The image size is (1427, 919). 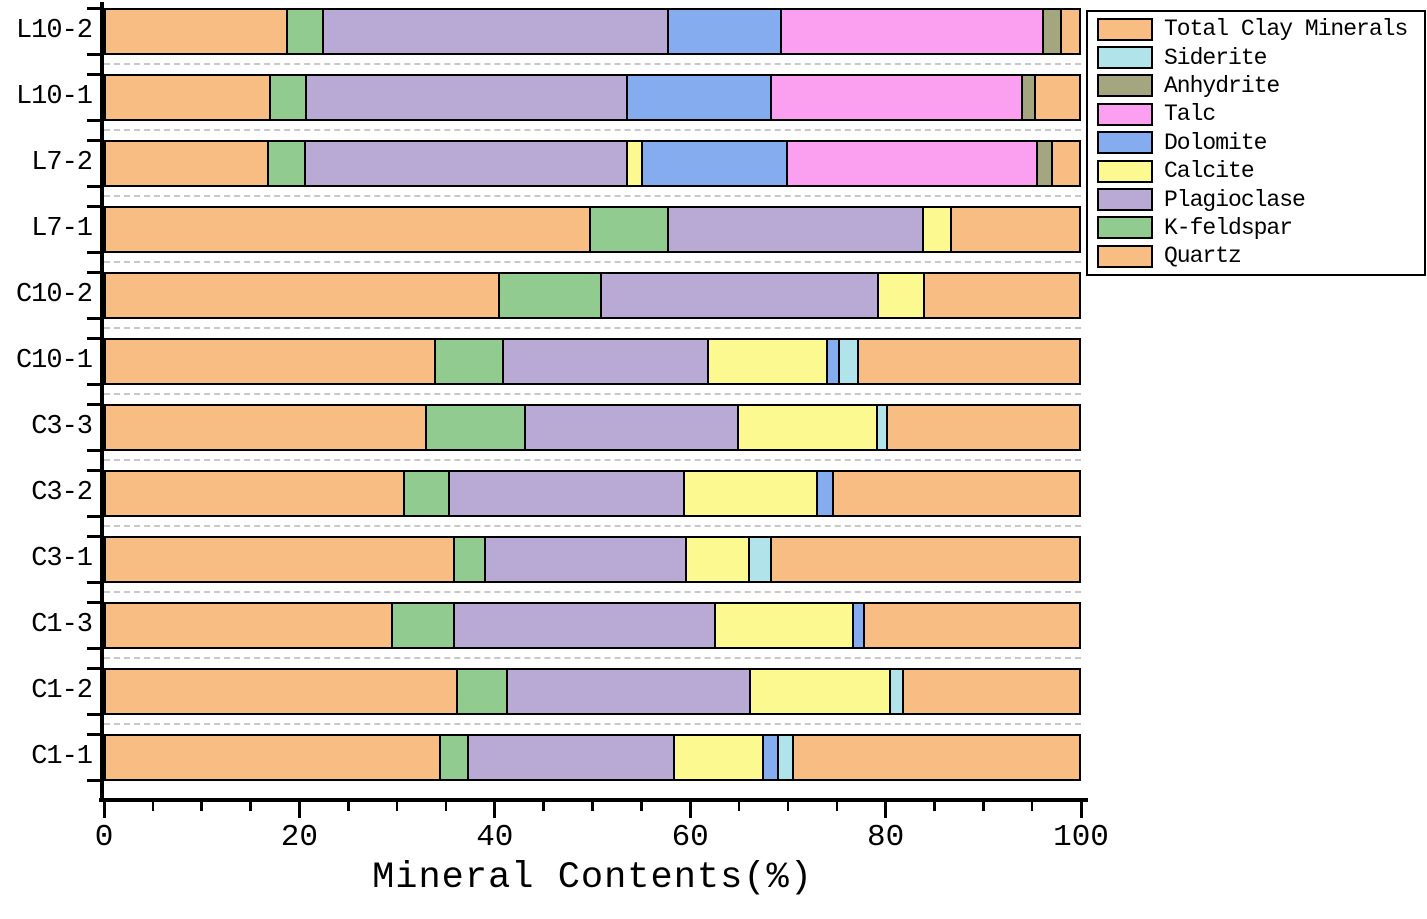 I want to click on x-axis-tick-label-80: 80, so click(x=885, y=837).